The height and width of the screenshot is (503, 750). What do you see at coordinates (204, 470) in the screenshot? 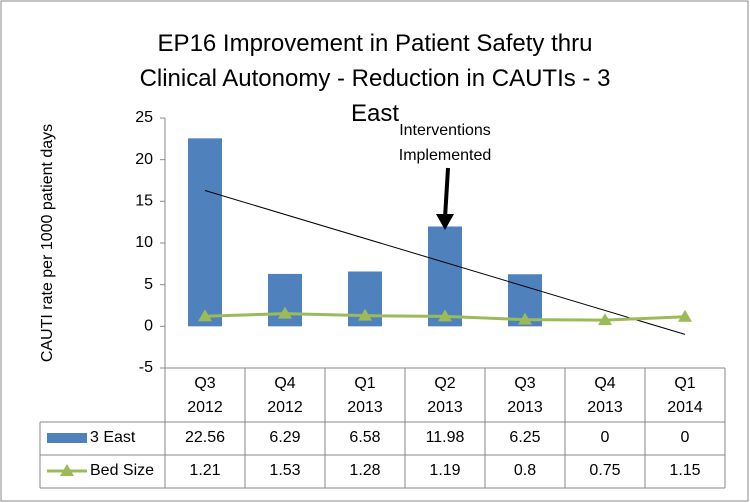
I see `table-value: 1.21` at bounding box center [204, 470].